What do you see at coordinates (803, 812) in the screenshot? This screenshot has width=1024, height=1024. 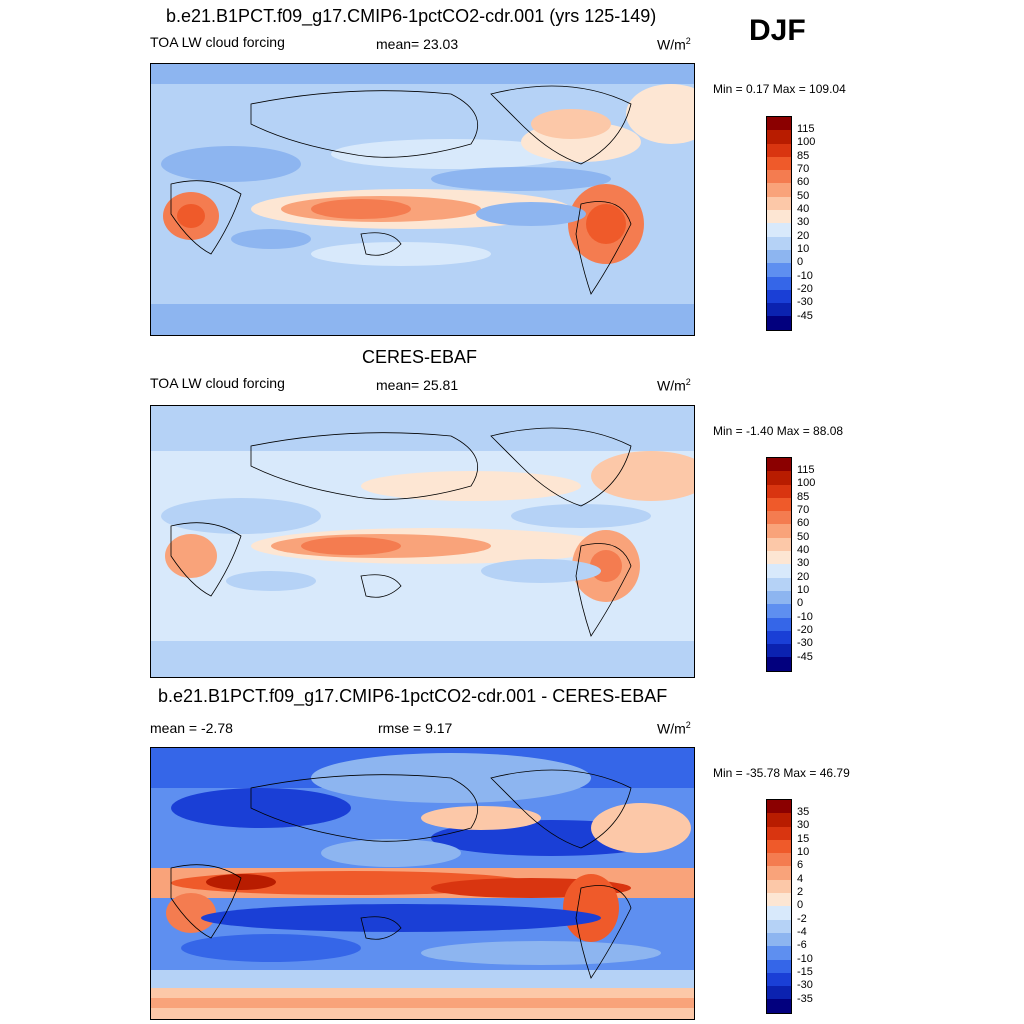 I see `panel3-colorbar-label: 35` at bounding box center [803, 812].